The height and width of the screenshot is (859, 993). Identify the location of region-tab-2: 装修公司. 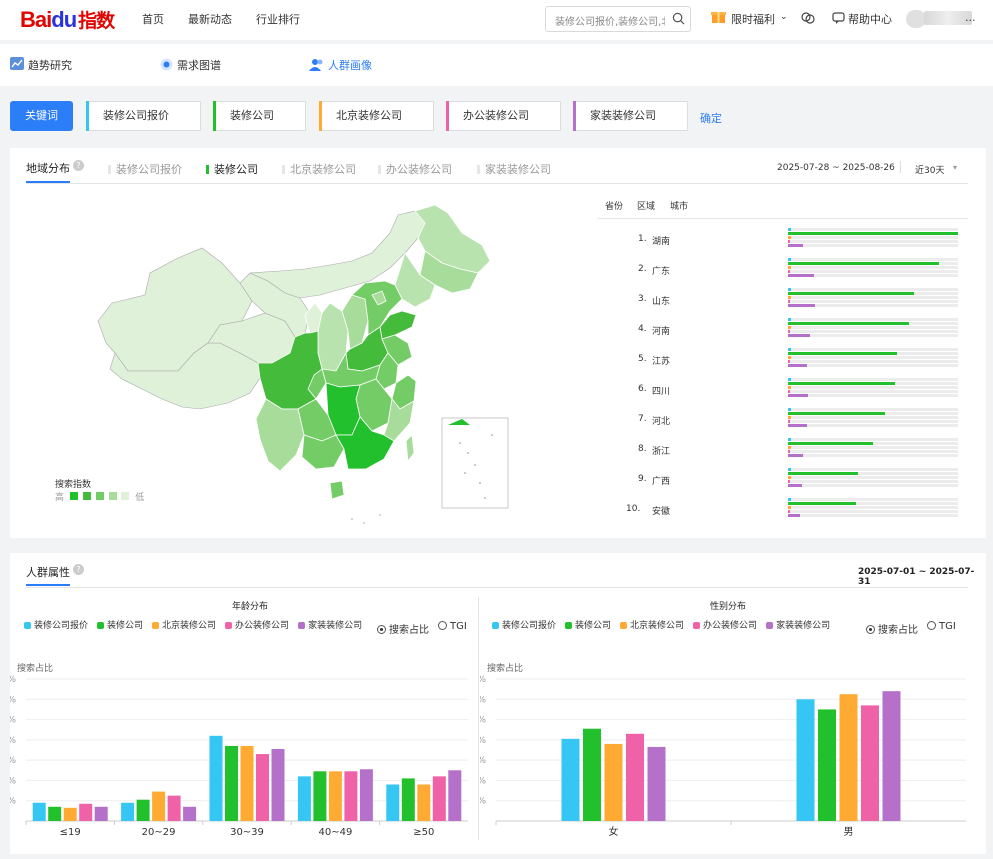
(232, 169).